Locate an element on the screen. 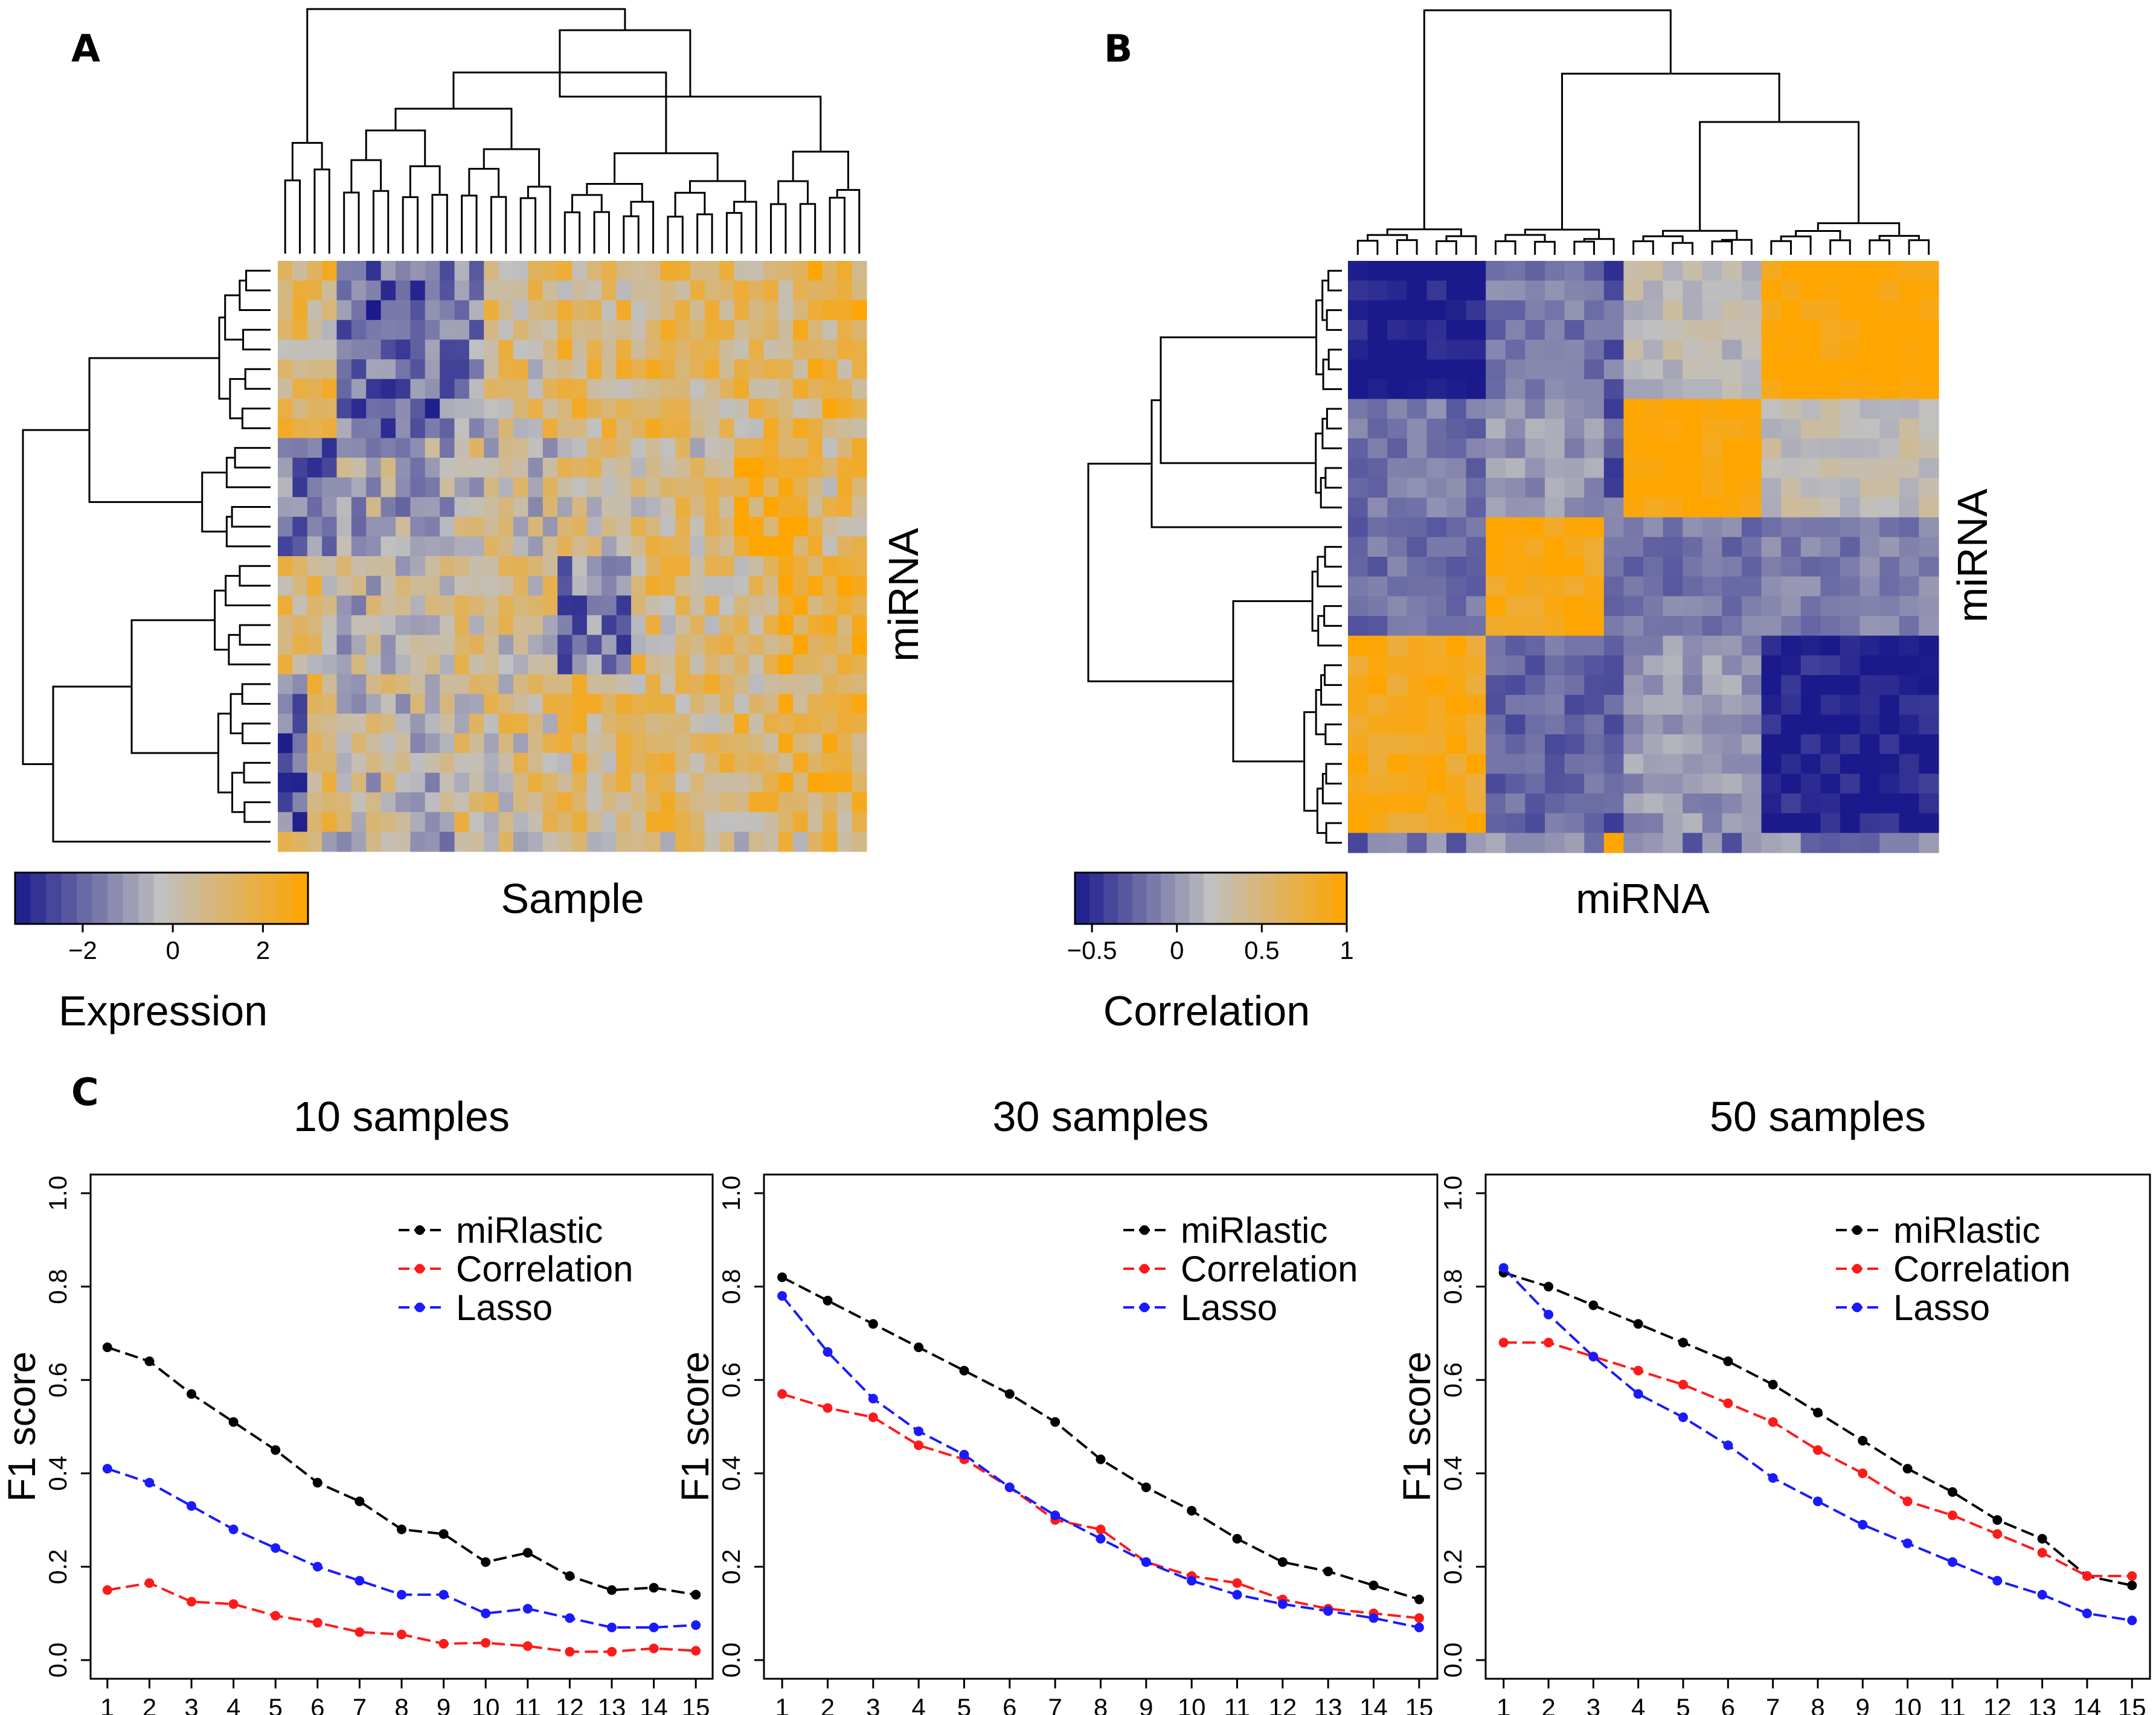 This screenshot has width=2156, height=1715. correlation-colorbar-swatch is located at coordinates (1196, 898).